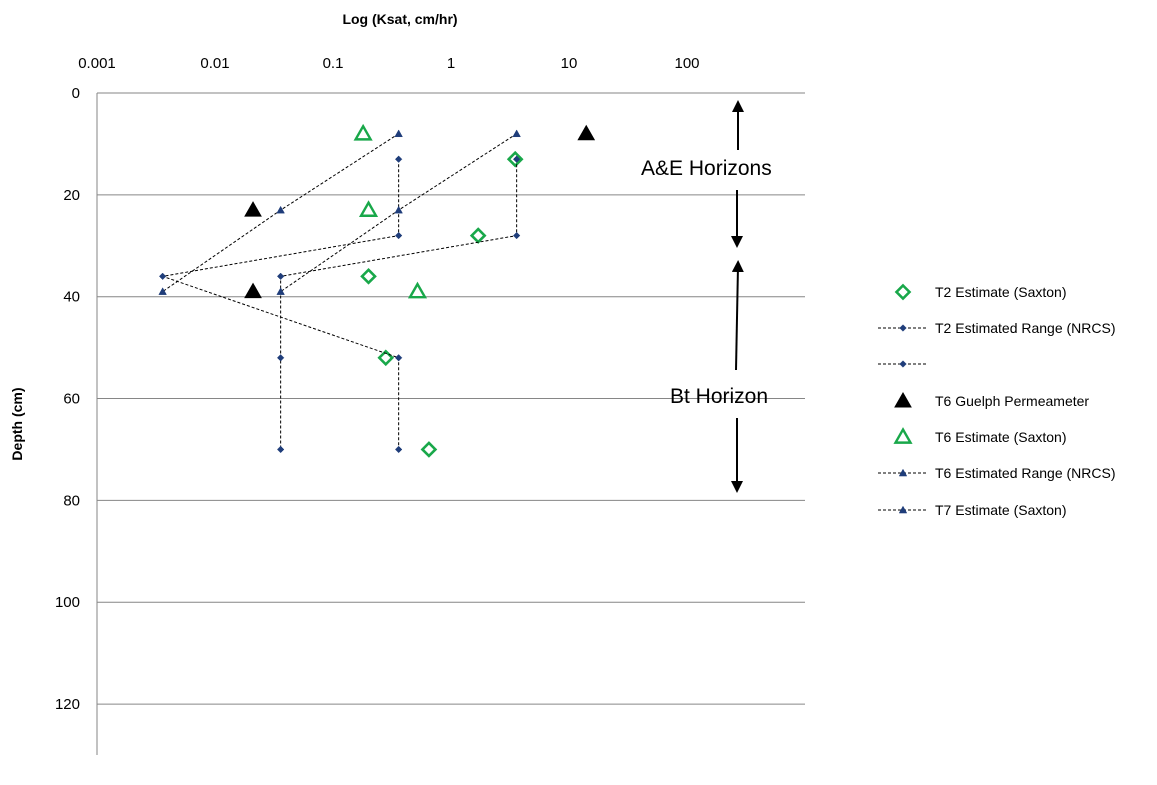 The width and height of the screenshot is (1157, 785). I want to click on legend-item-6: T7 Estimate (Saxton), so click(972, 510).